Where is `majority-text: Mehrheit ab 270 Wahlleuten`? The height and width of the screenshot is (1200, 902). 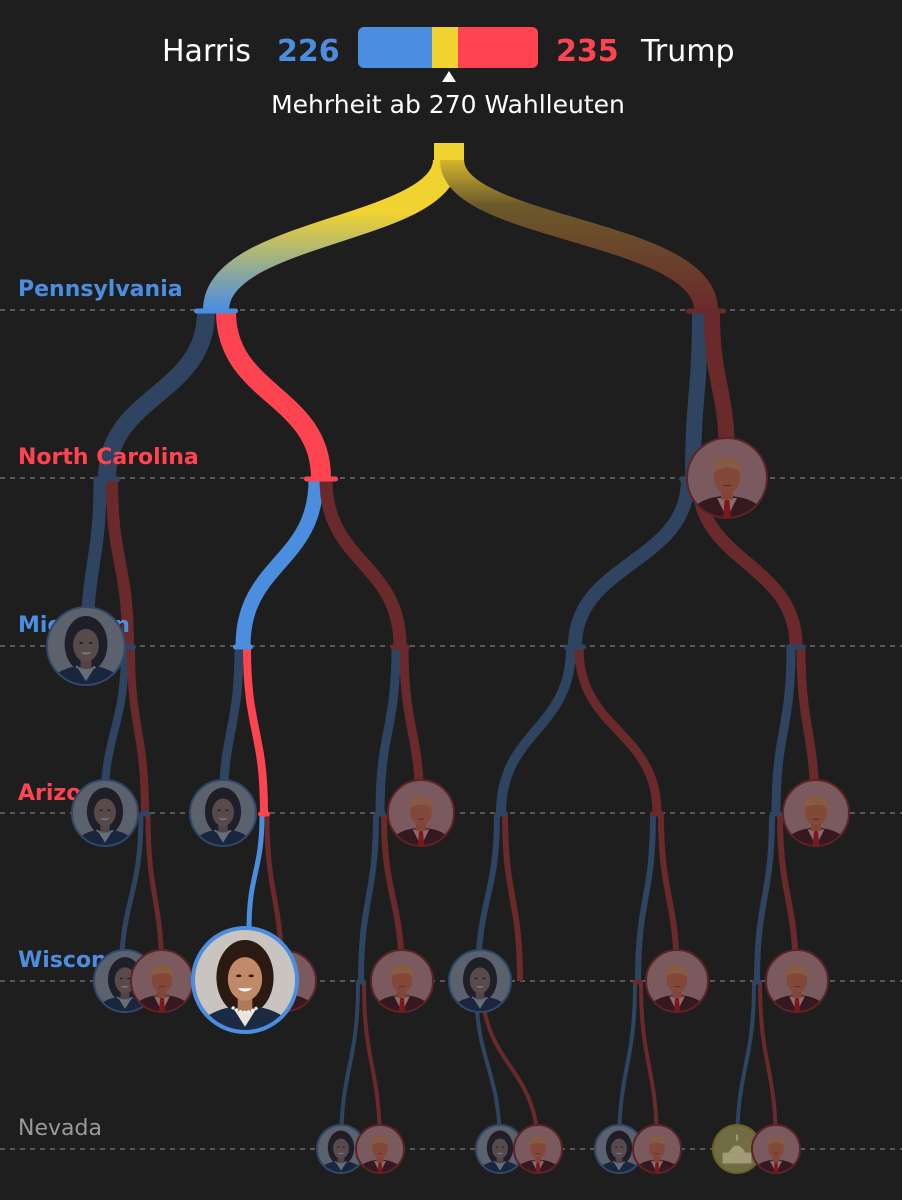 majority-text: Mehrheit ab 270 Wahlleuten is located at coordinates (448, 104).